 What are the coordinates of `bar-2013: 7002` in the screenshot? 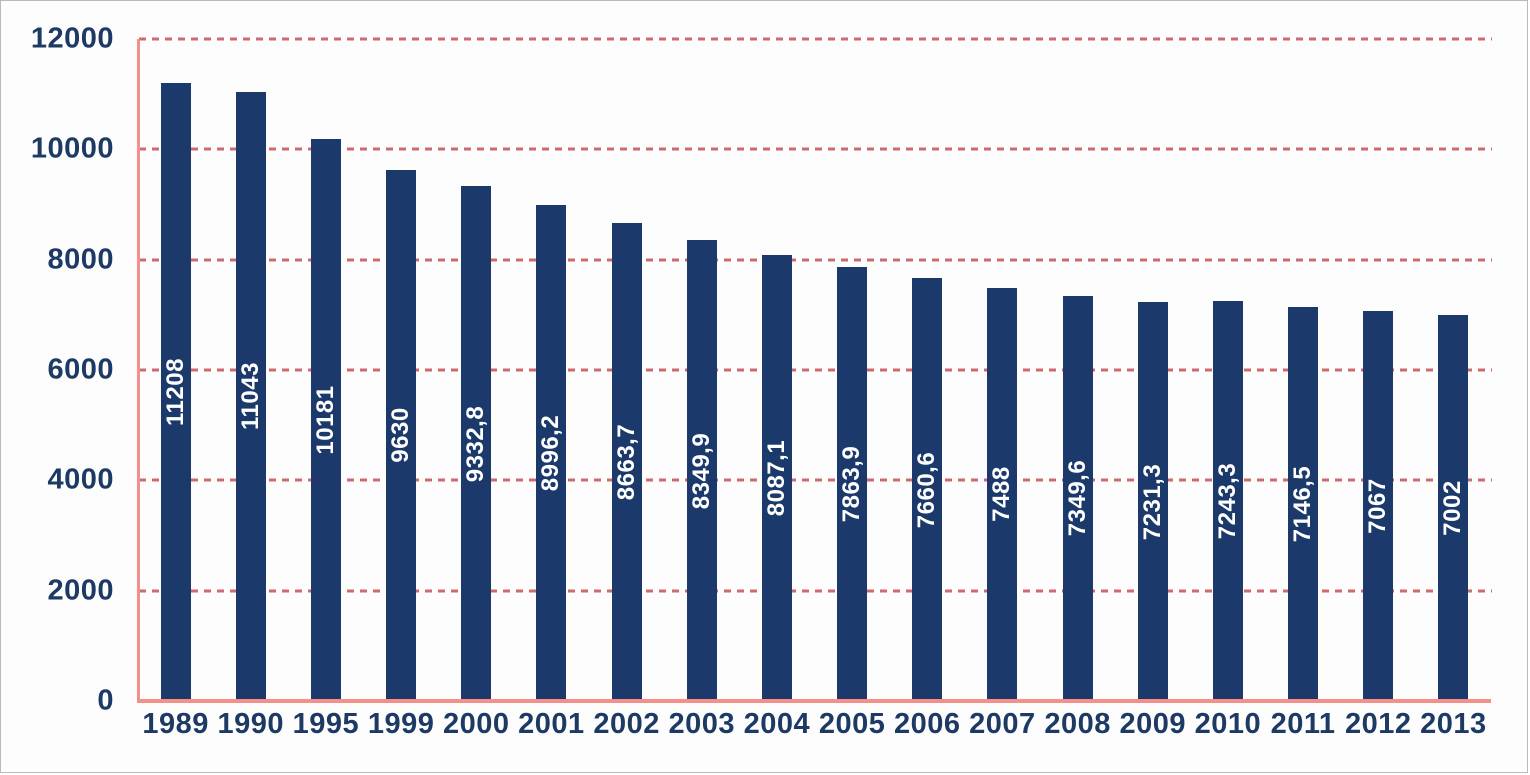 It's located at (1453, 507).